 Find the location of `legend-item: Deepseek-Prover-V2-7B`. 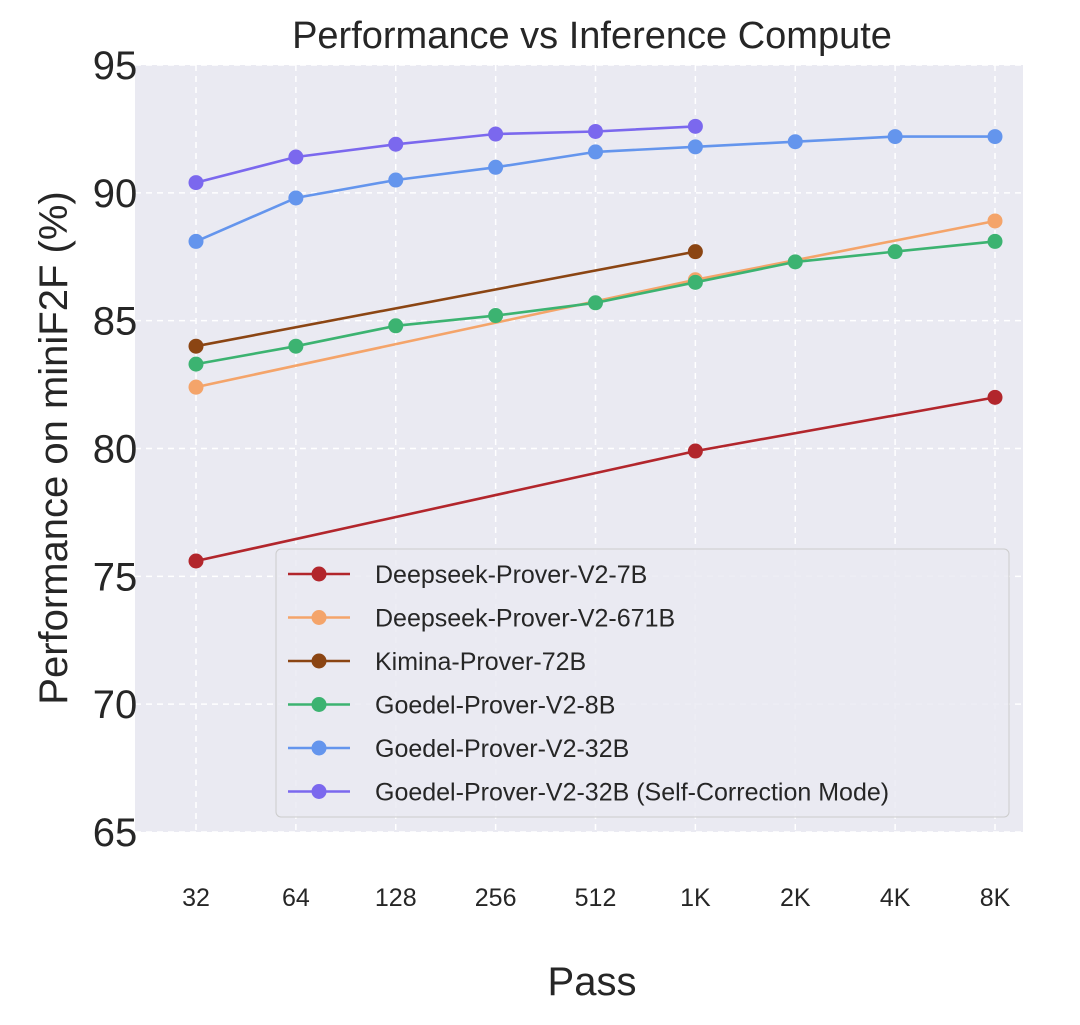

legend-item: Deepseek-Prover-V2-7B is located at coordinates (467, 575).